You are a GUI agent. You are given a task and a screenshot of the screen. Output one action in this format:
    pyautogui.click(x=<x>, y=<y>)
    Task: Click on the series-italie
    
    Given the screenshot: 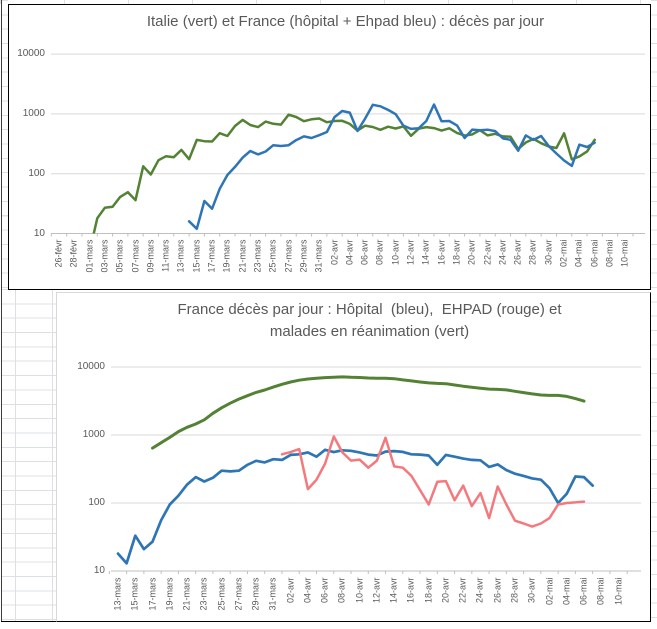 What is the action you would take?
    pyautogui.click(x=344, y=173)
    